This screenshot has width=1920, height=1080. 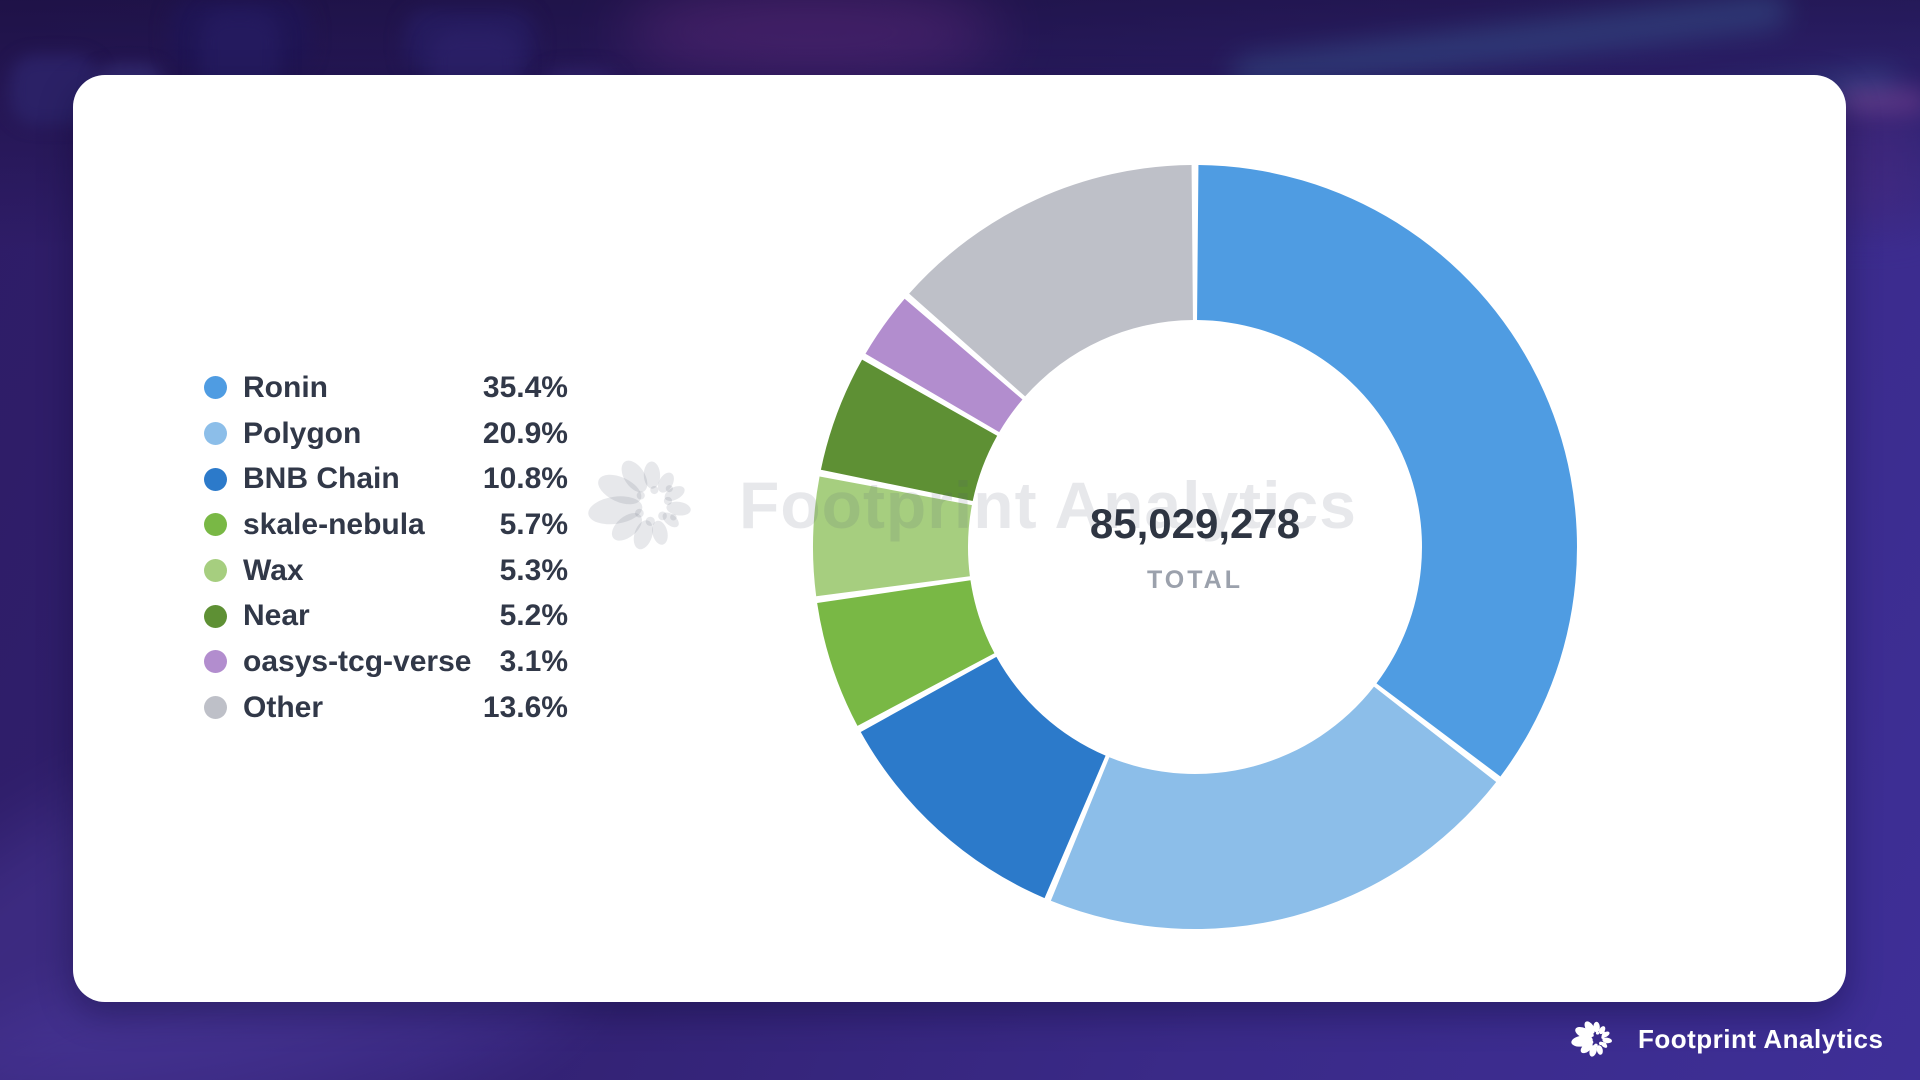 What do you see at coordinates (525, 433) in the screenshot?
I see `legend-percent: 20.9%` at bounding box center [525, 433].